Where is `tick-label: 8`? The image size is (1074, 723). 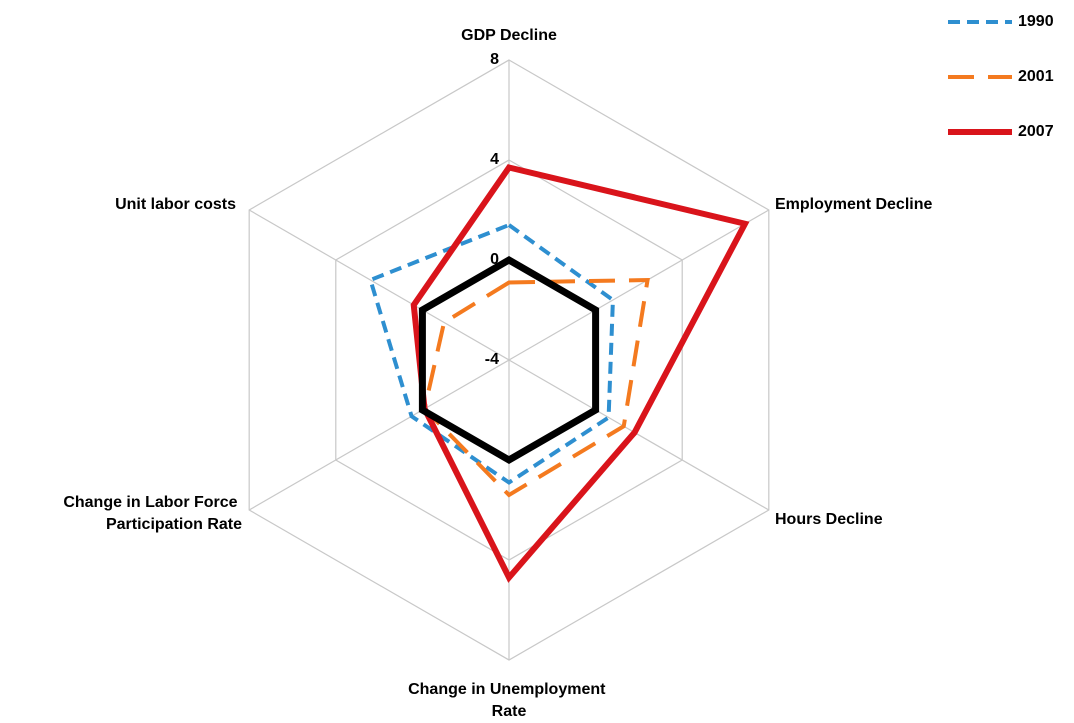 tick-label: 8 is located at coordinates (494, 59).